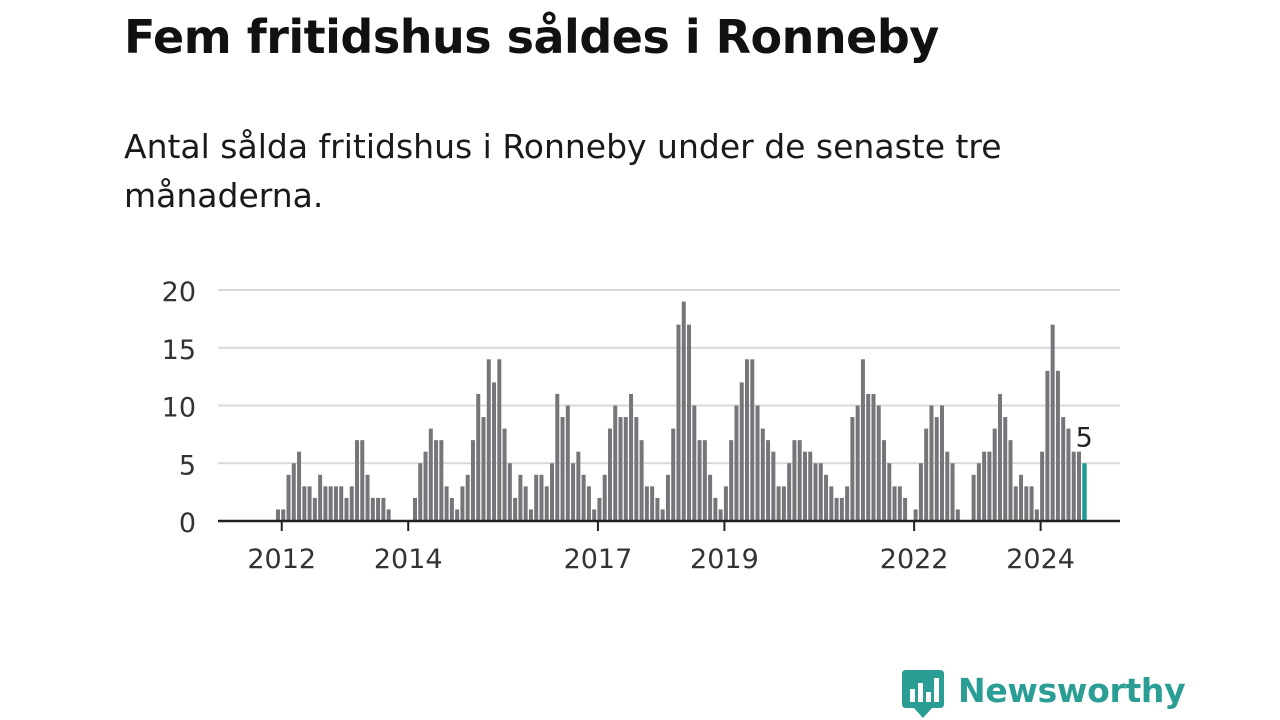  What do you see at coordinates (187, 465) in the screenshot?
I see `y-tick-label: 5` at bounding box center [187, 465].